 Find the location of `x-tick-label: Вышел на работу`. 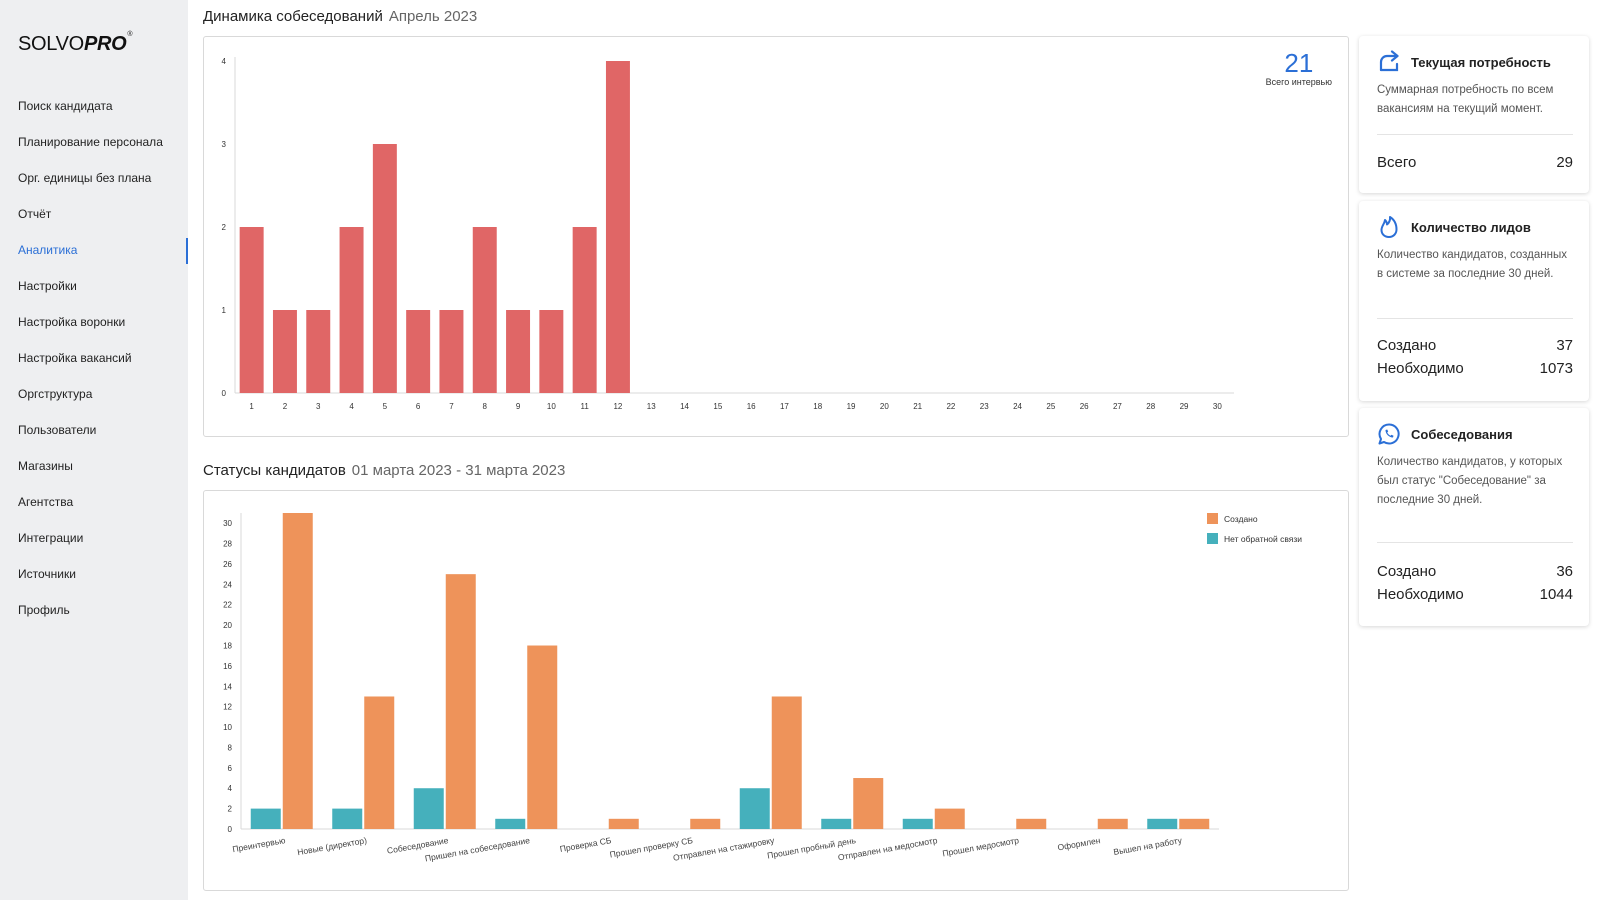

x-tick-label: Вышел на работу is located at coordinates (1148, 846).